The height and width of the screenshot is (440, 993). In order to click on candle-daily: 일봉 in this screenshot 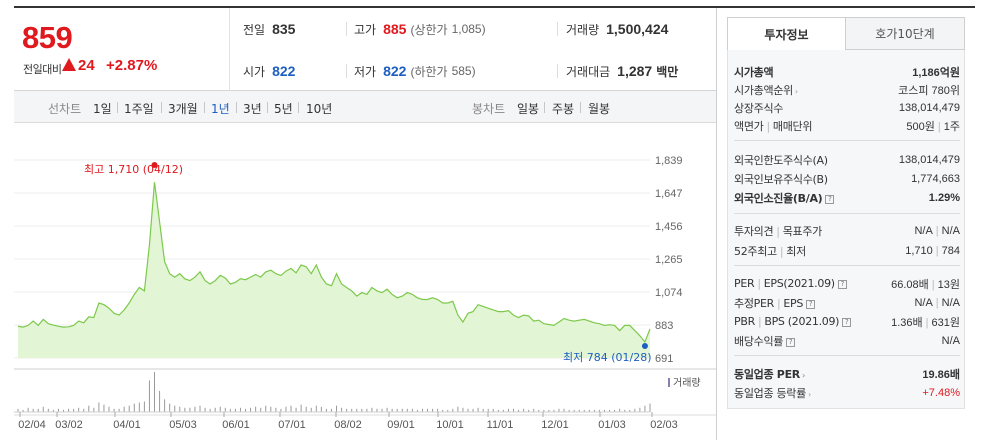, I will do `click(528, 109)`.